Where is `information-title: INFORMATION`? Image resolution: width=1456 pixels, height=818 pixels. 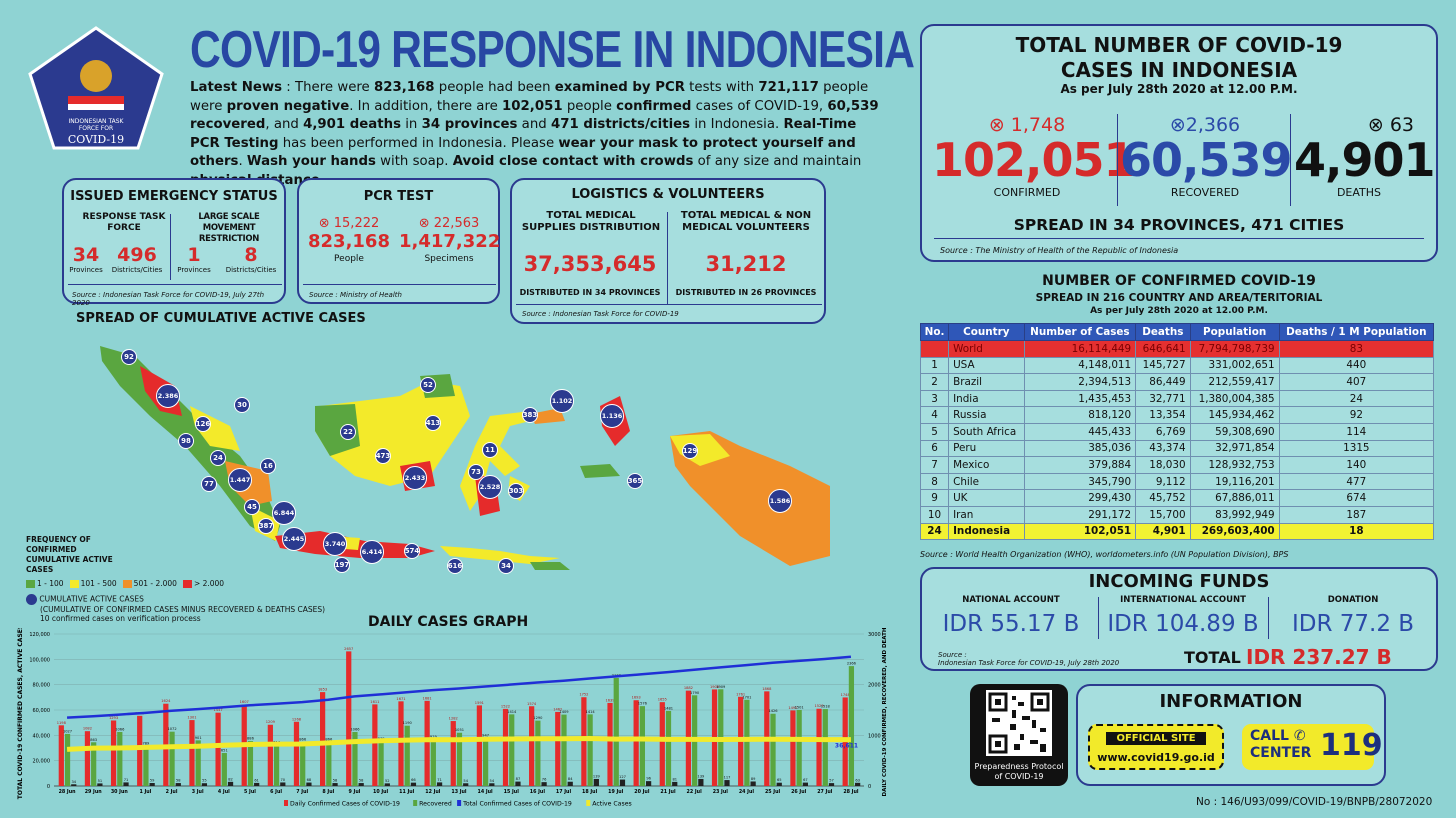 information-title: INFORMATION is located at coordinates (1231, 701).